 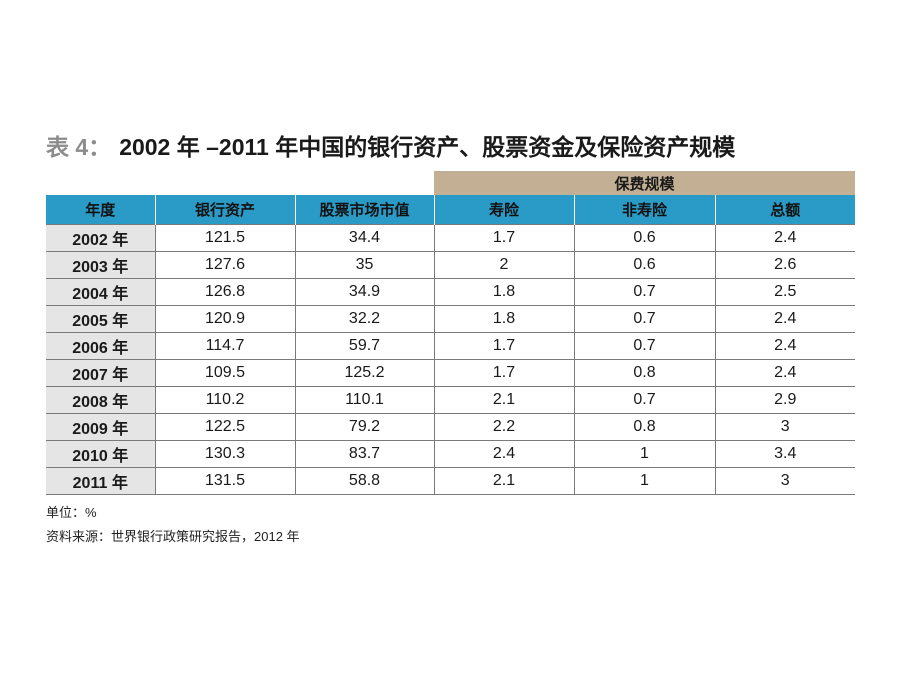 I want to click on table-cell: 126.8, so click(x=224, y=292).